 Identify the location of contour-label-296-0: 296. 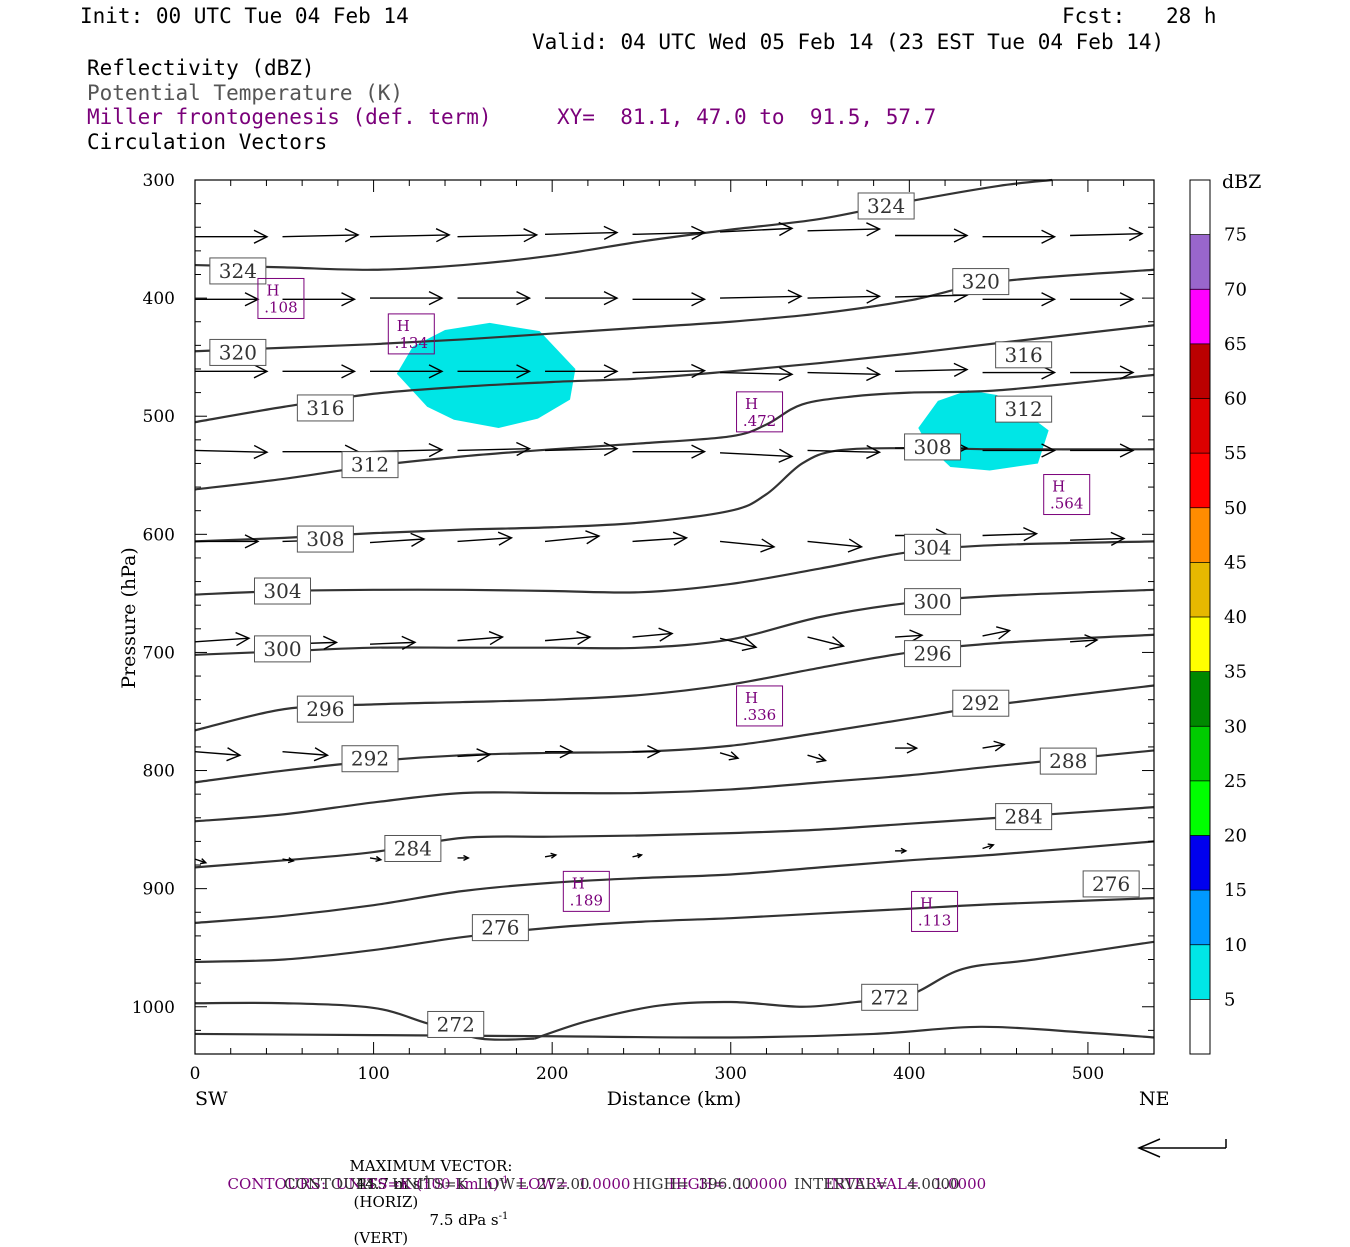
(325, 709).